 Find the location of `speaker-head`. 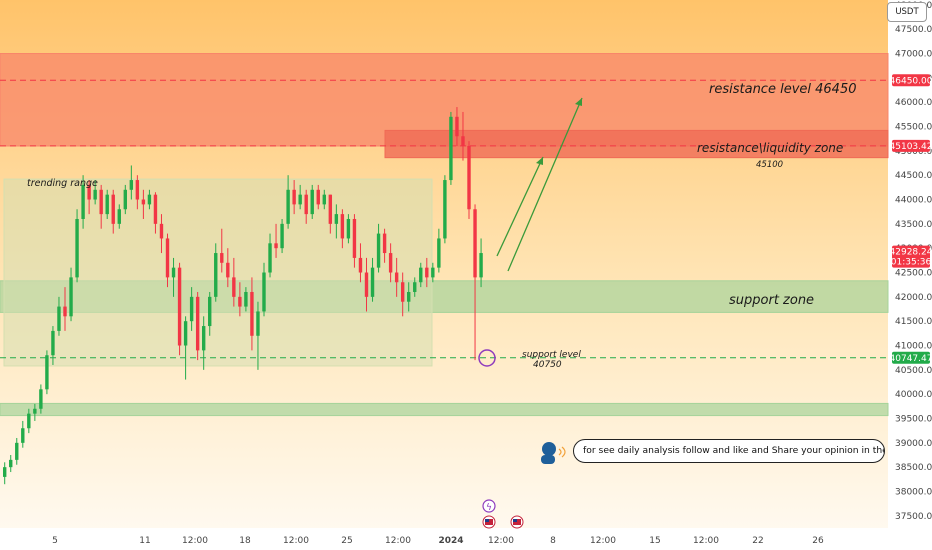

speaker-head is located at coordinates (549, 449).